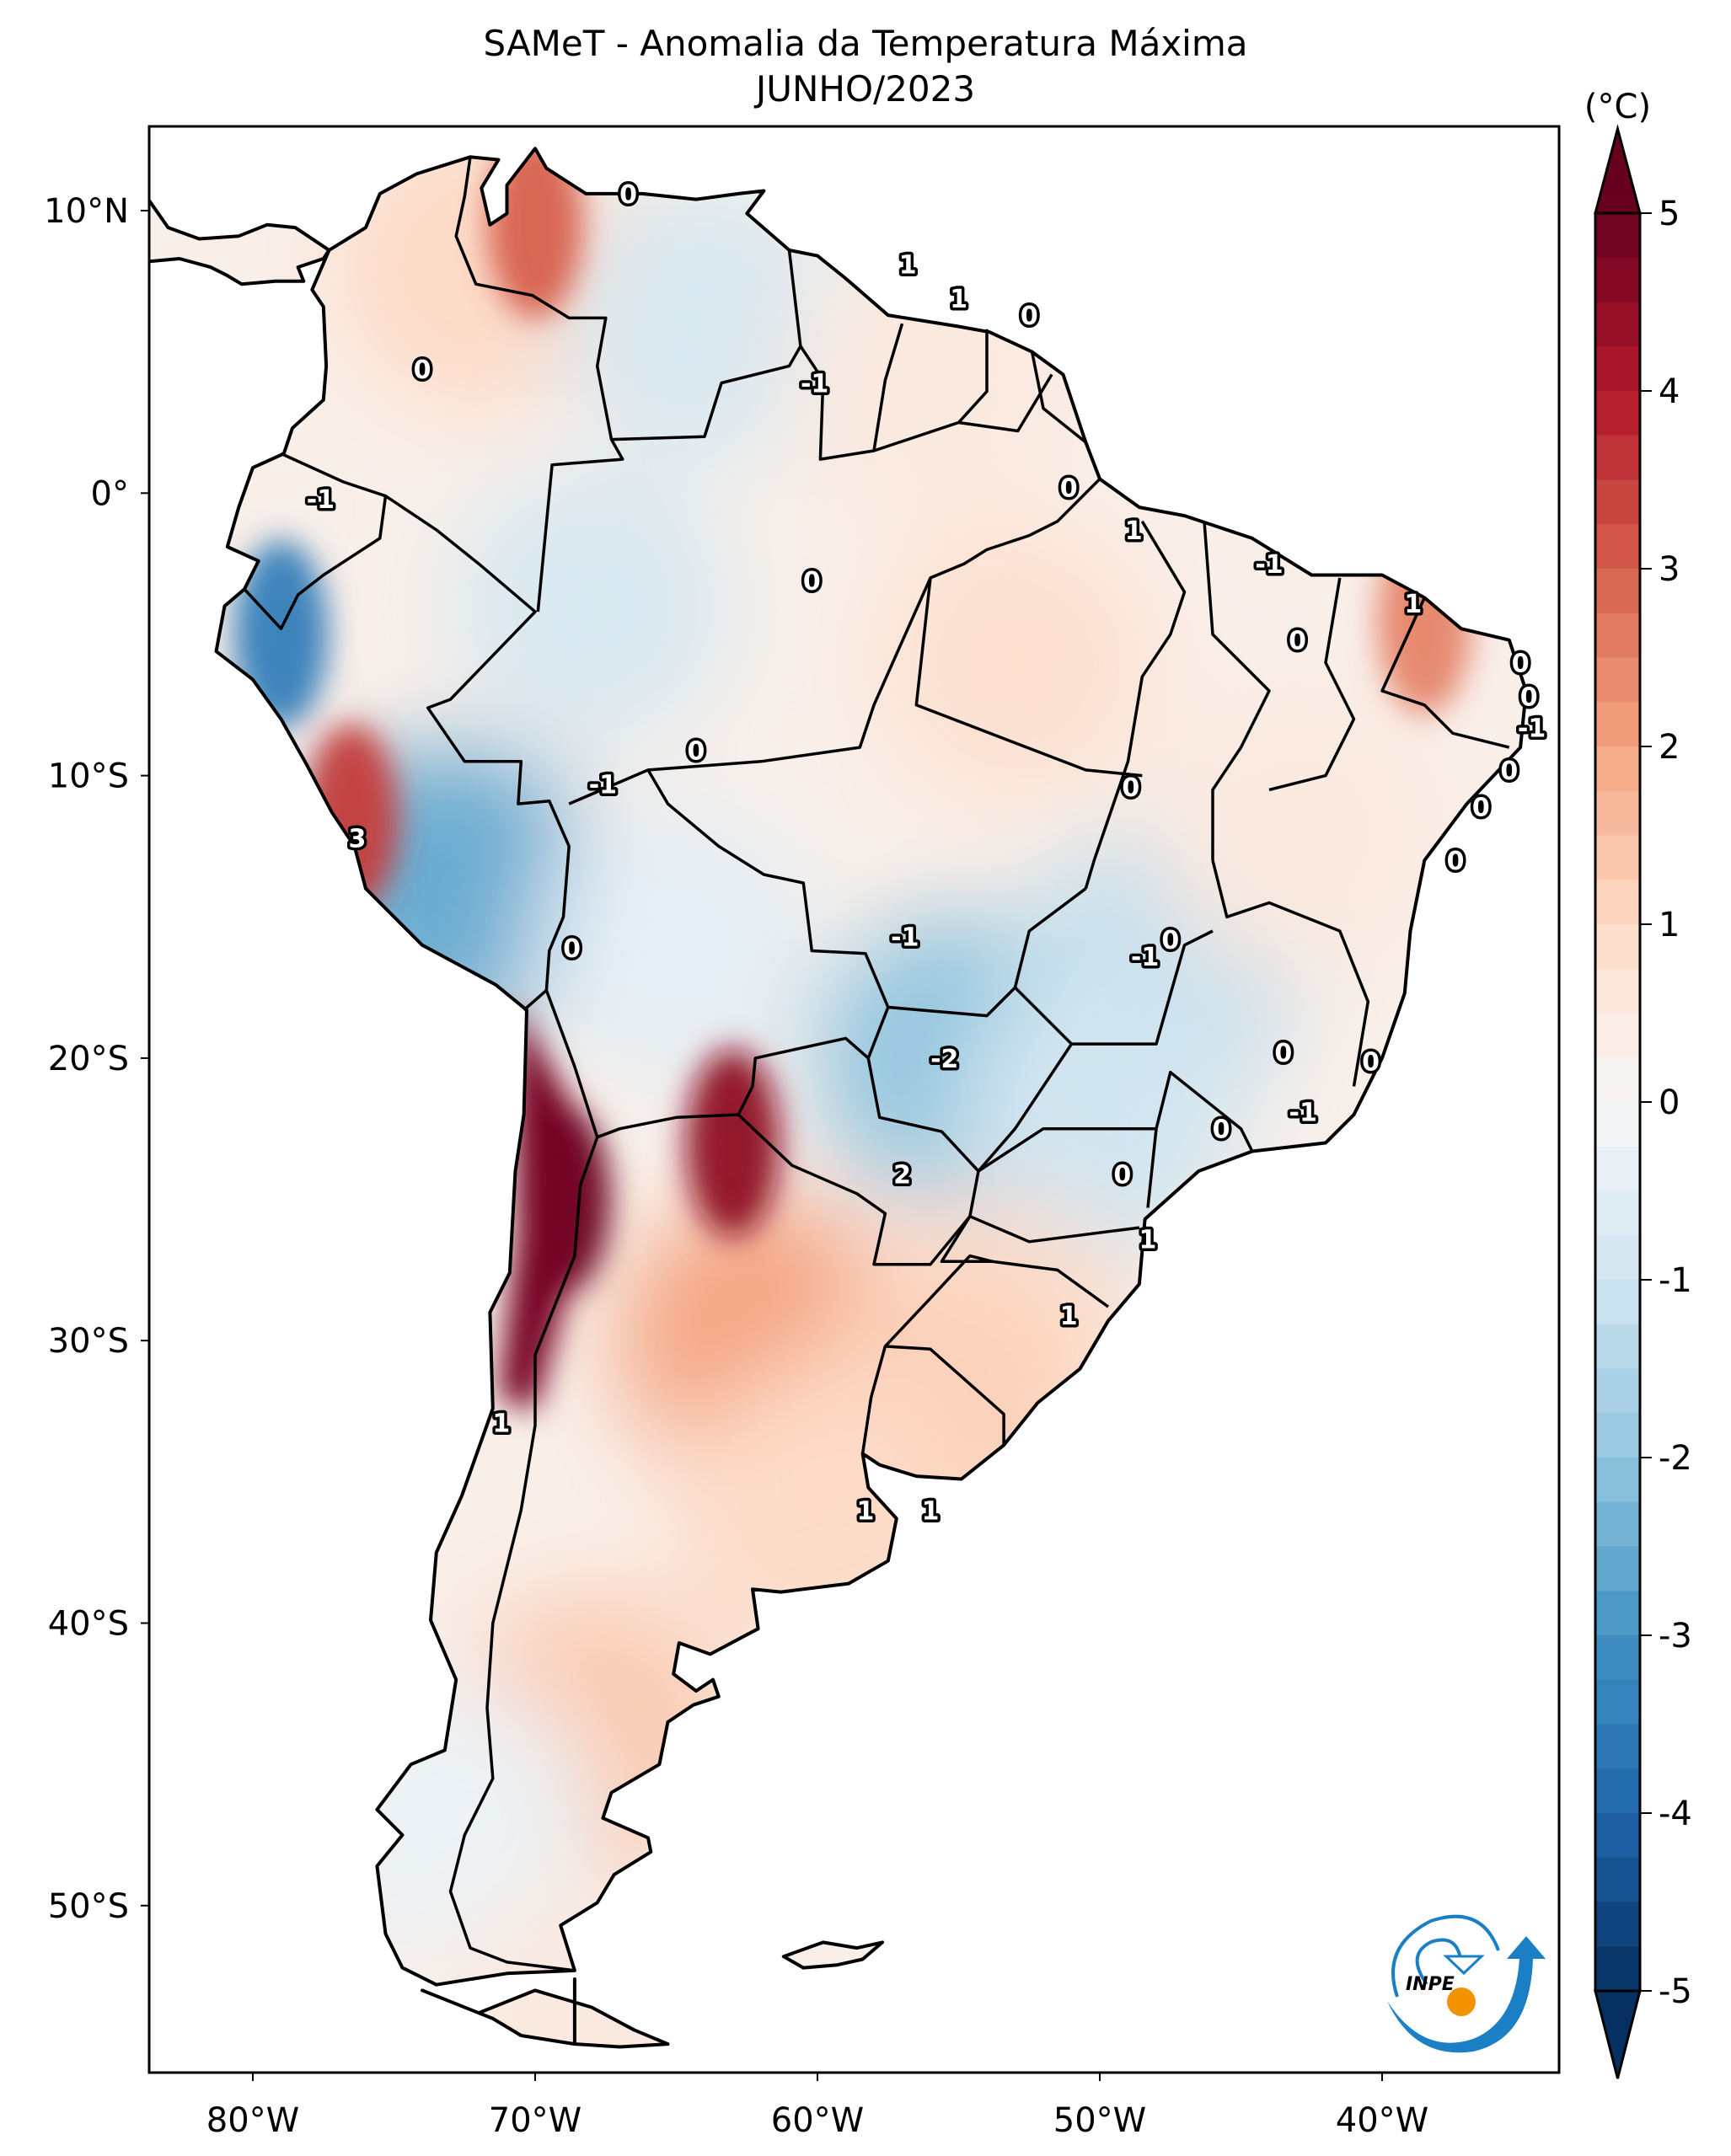 This screenshot has width=1731, height=2156. What do you see at coordinates (865, 43) in the screenshot?
I see `chart-title: SAMeT - Anomalia da Temperatura Máxima` at bounding box center [865, 43].